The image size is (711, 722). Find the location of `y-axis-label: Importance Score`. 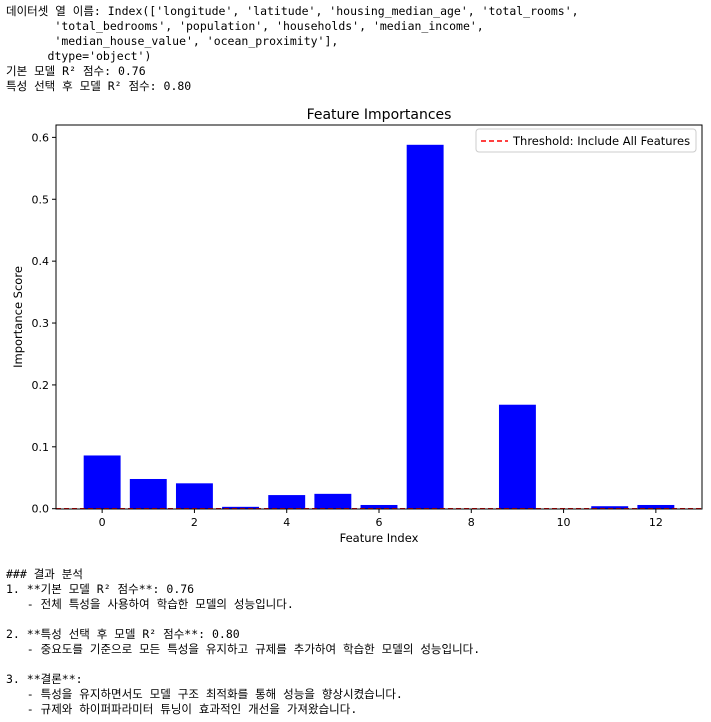

y-axis-label: Importance Score is located at coordinates (18, 317).